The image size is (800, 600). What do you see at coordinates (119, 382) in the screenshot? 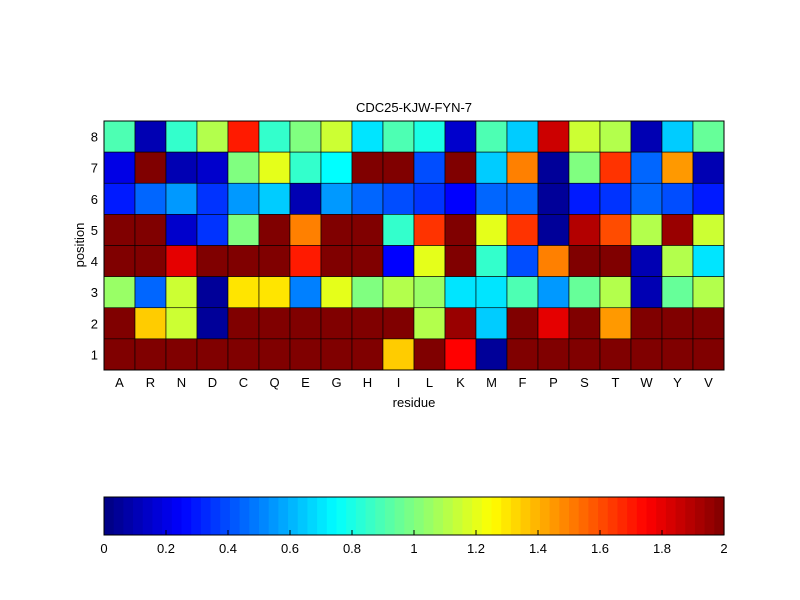
I see `x-tick-label: A` at bounding box center [119, 382].